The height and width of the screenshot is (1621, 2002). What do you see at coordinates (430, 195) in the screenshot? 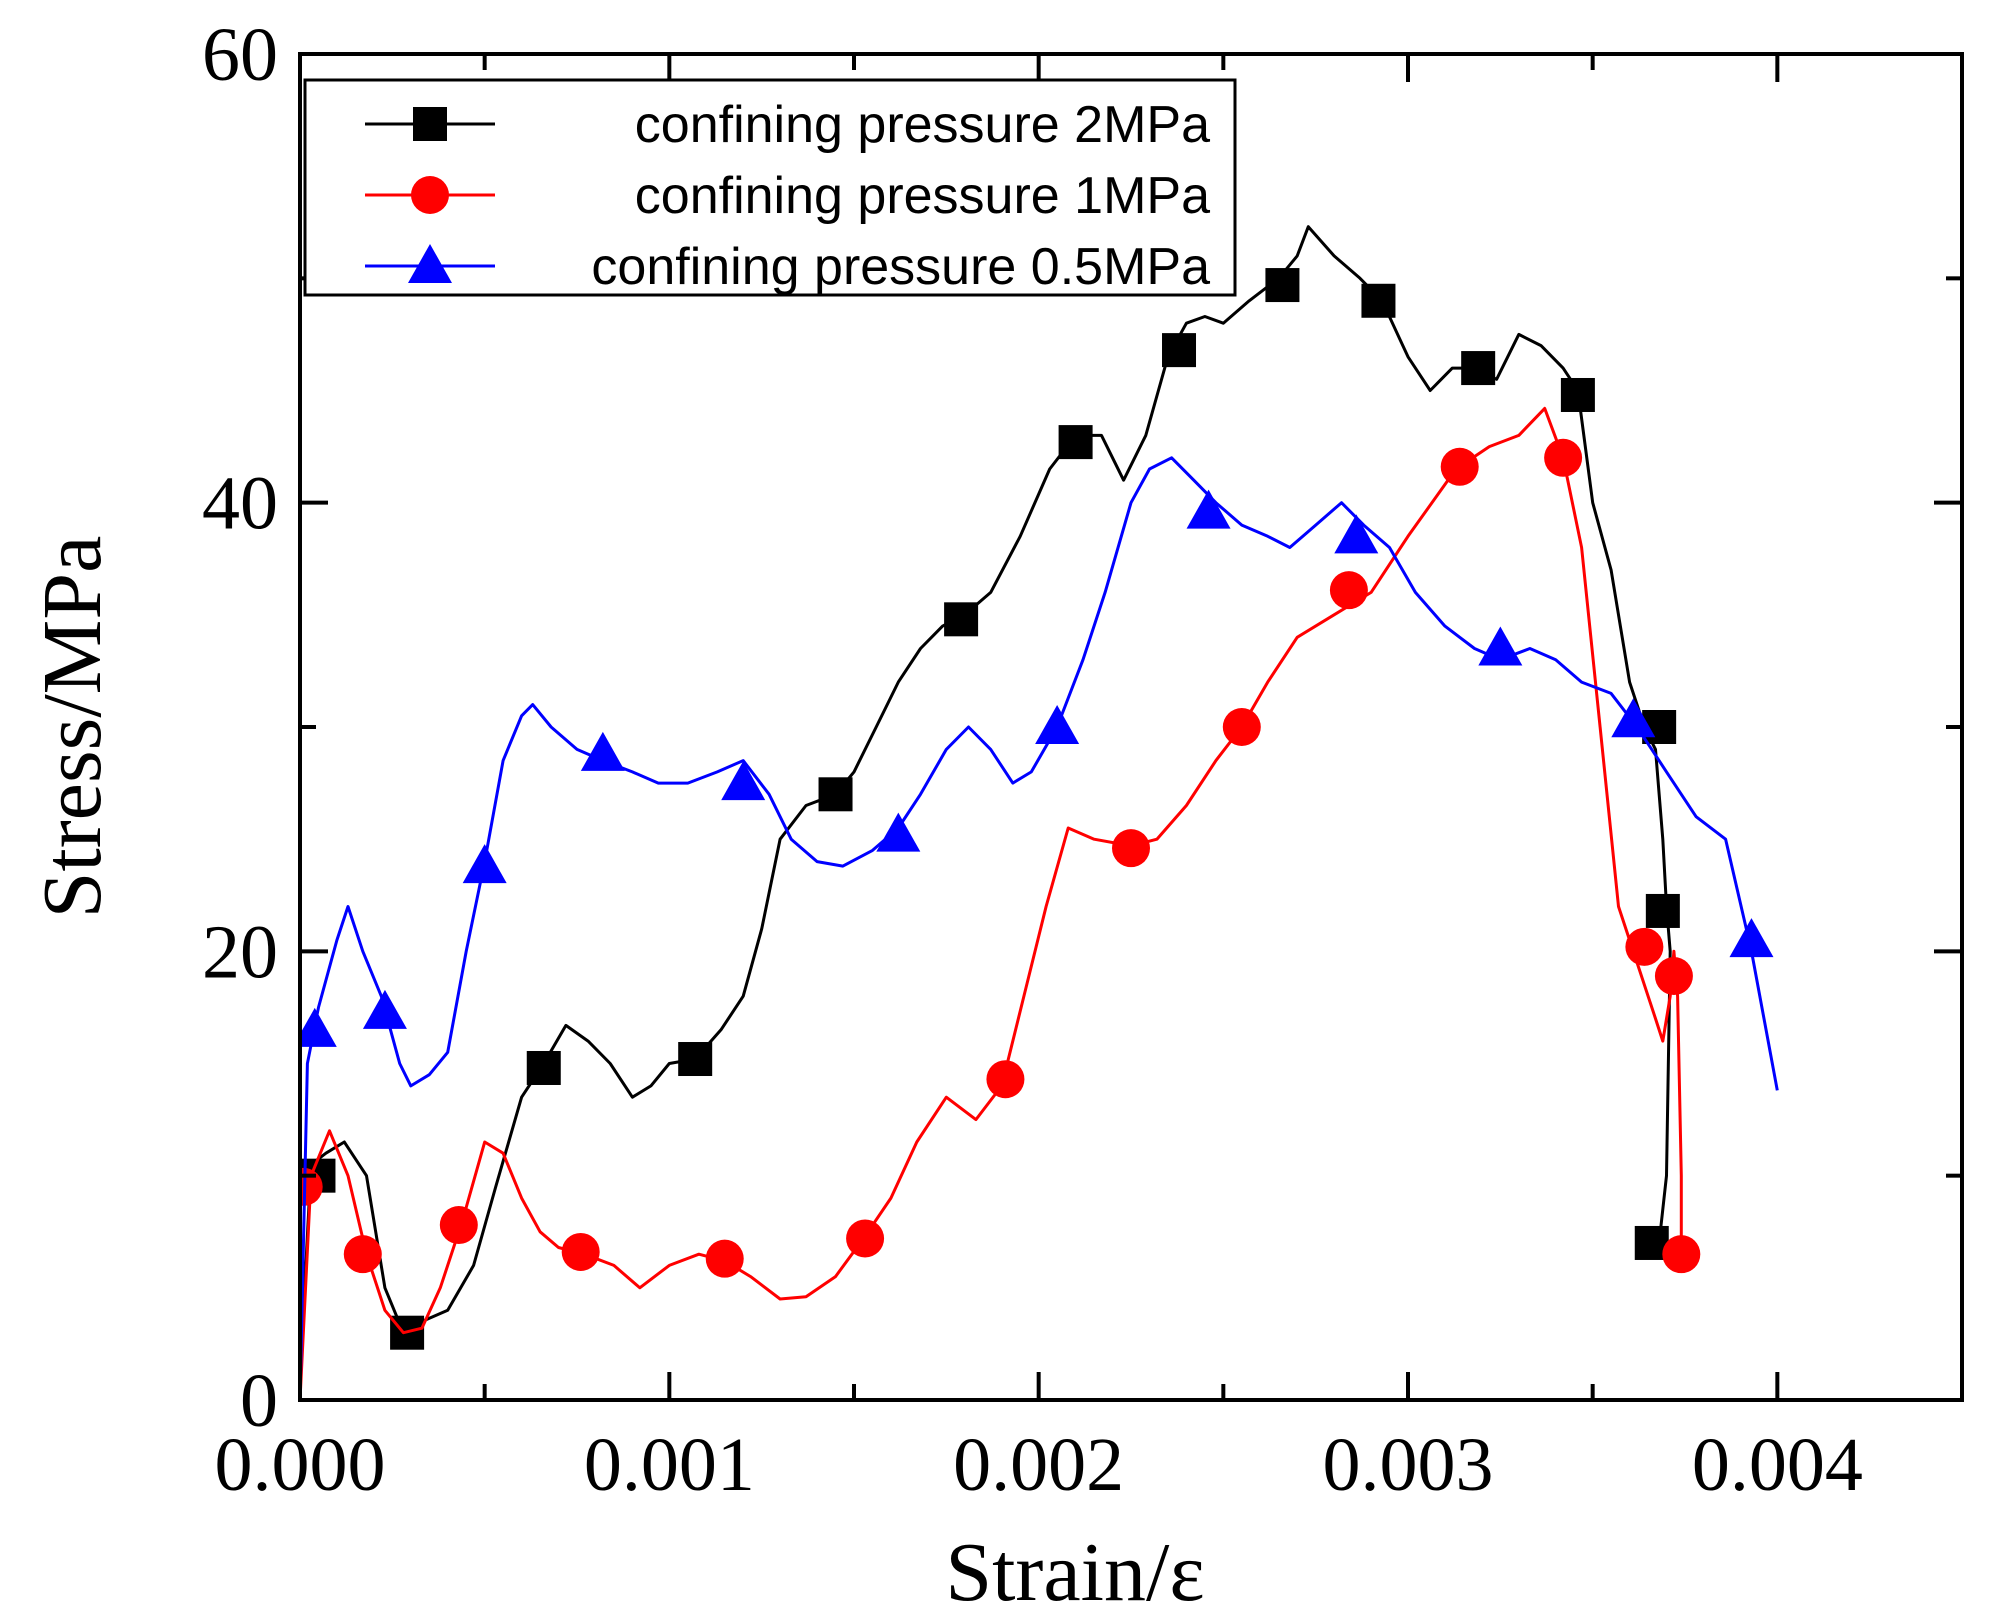
I see `legend-marker-1mpa` at bounding box center [430, 195].